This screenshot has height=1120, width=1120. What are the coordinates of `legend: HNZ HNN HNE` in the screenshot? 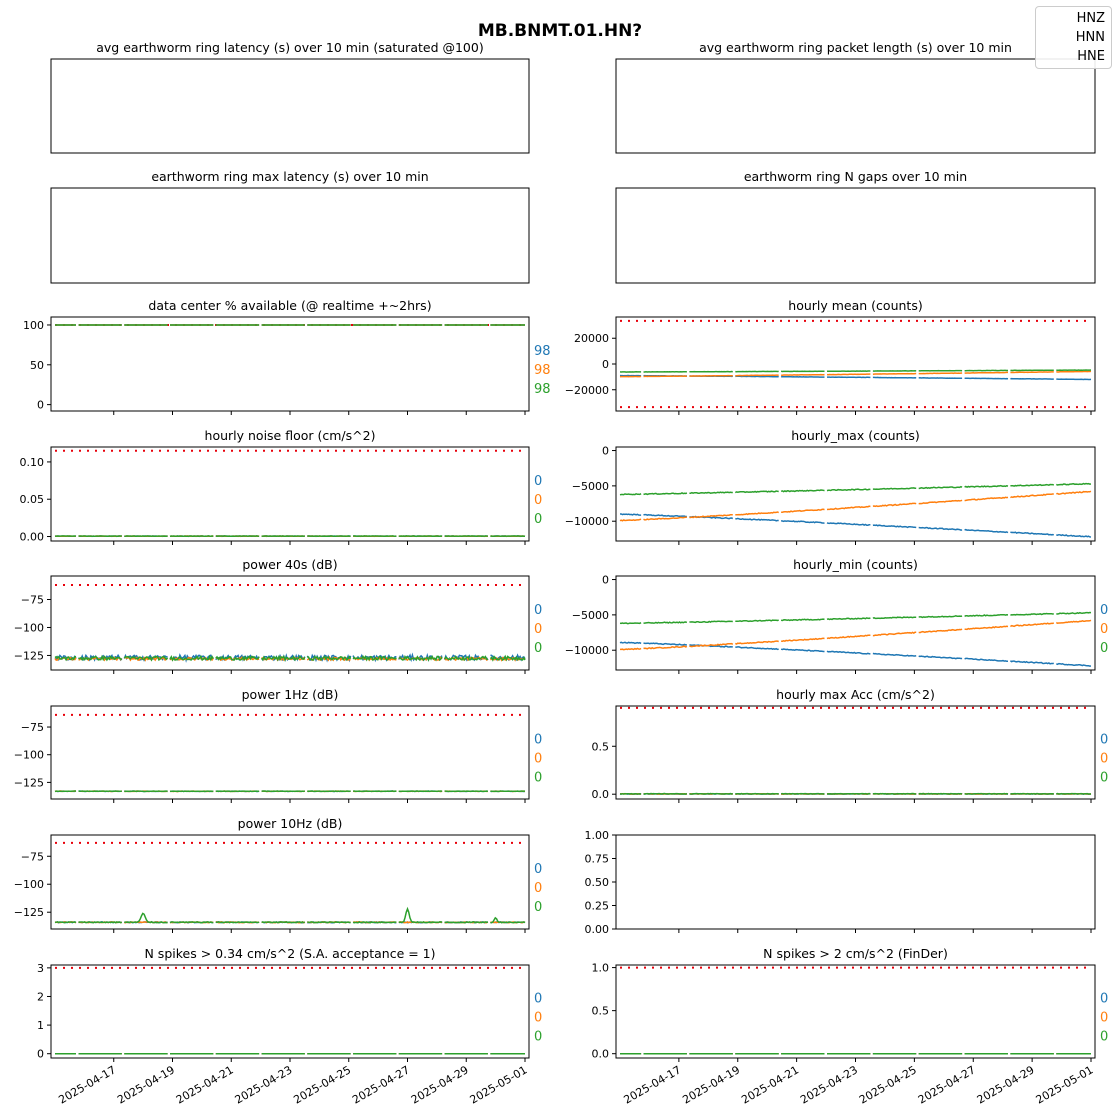 It's located at (1073, 37).